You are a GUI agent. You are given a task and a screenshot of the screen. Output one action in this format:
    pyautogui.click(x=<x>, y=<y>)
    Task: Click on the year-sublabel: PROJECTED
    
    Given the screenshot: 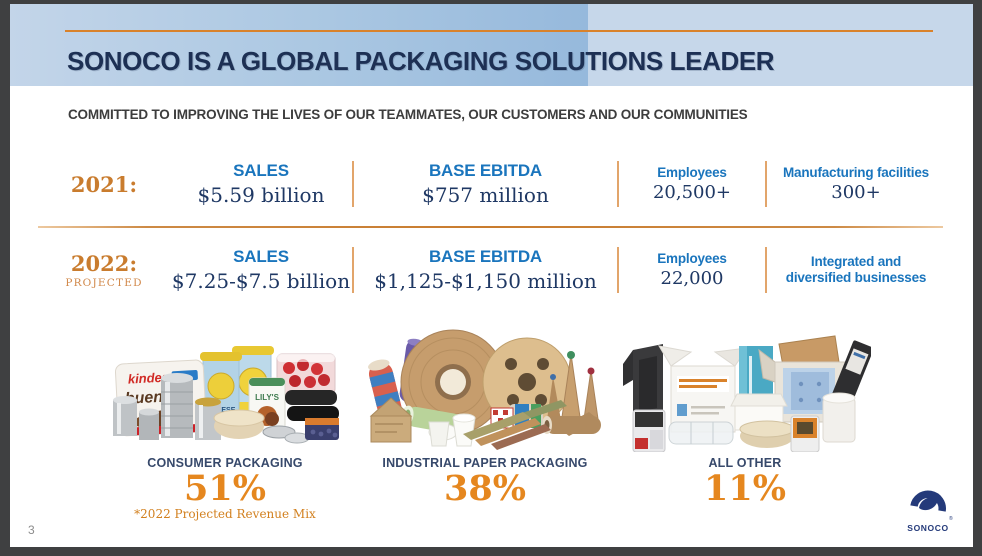 What is the action you would take?
    pyautogui.click(x=104, y=283)
    